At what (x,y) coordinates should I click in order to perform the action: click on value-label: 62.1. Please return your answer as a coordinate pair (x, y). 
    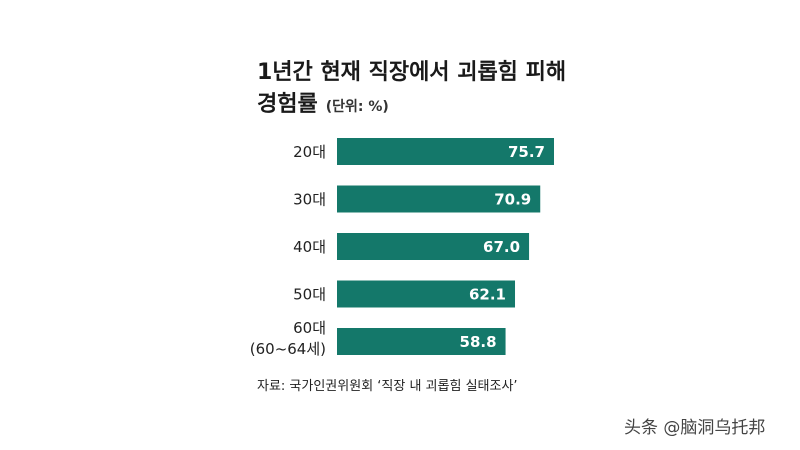
    Looking at the image, I should click on (487, 295).